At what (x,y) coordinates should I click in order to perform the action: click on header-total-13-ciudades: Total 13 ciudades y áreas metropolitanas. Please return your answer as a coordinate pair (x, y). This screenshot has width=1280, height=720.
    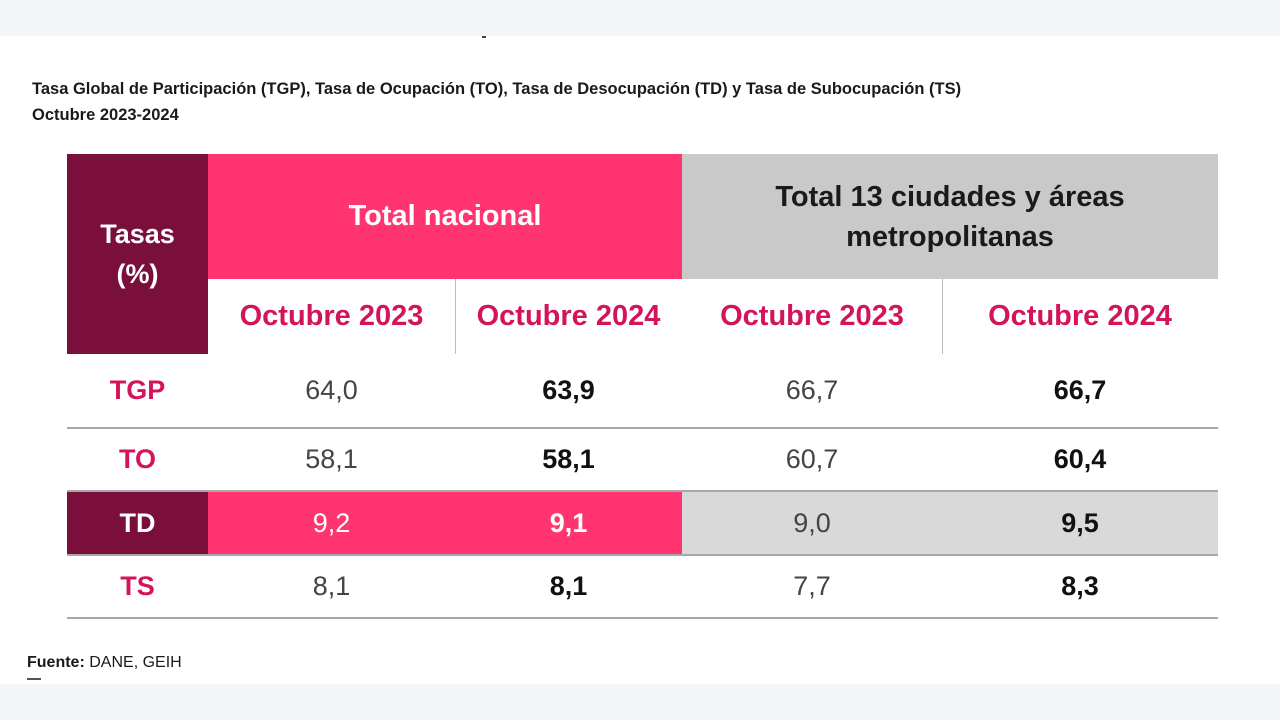
    Looking at the image, I should click on (950, 216).